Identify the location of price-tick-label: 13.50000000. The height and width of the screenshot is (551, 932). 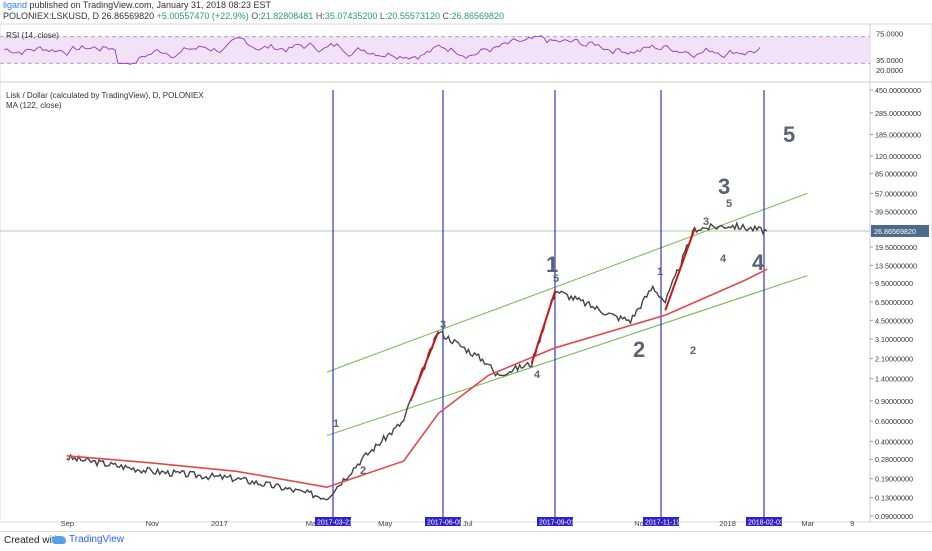
(896, 265).